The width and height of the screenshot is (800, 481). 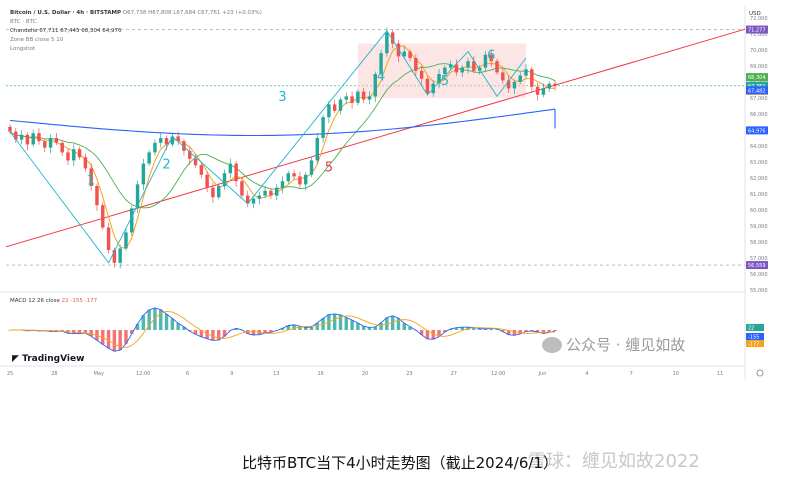 What do you see at coordinates (35, 301) in the screenshot?
I see `macd-label: MACD 12 26 close` at bounding box center [35, 301].